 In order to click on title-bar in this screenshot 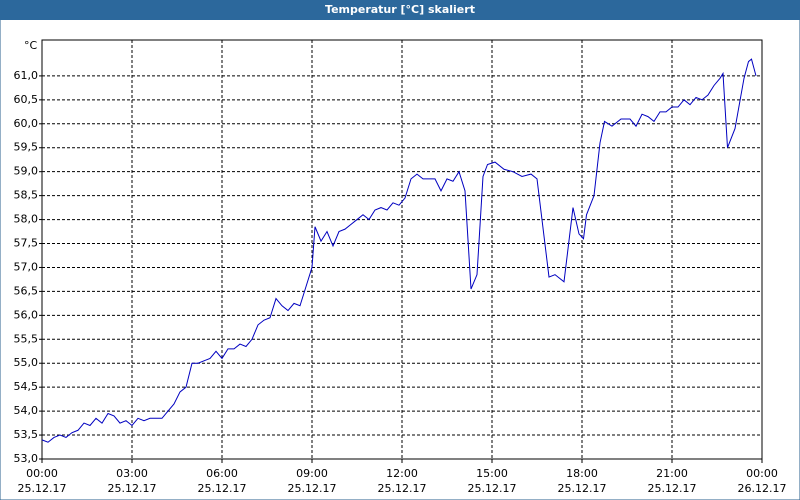, I will do `click(400, 10)`.